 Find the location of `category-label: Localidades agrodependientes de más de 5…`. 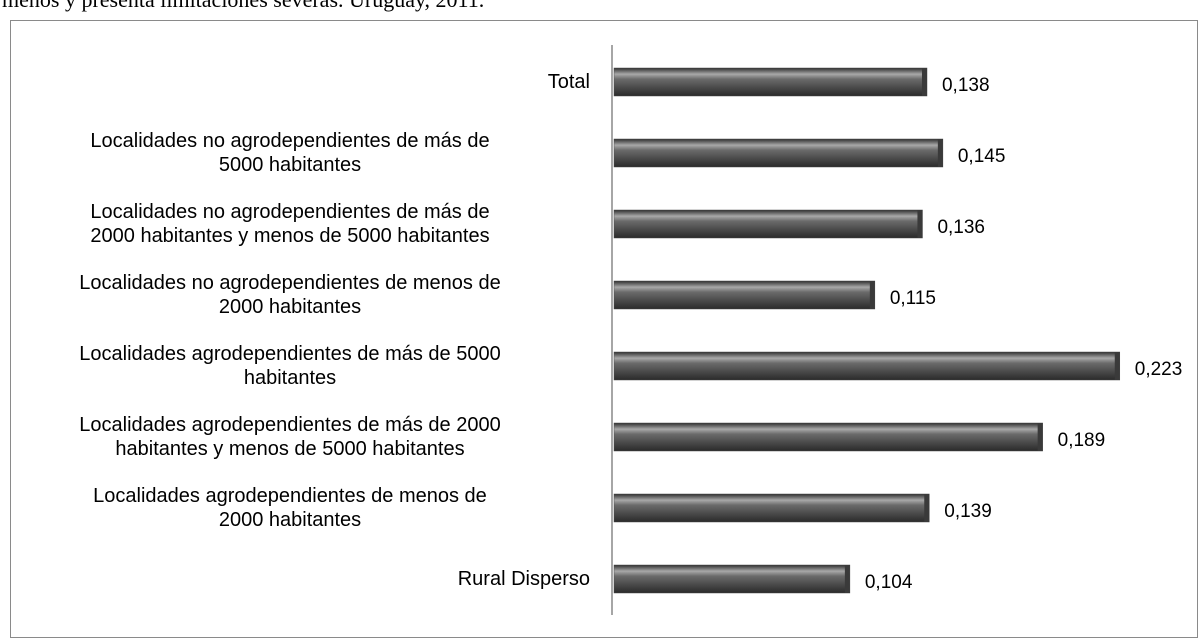

category-label: Localidades agrodependientes de más de 5… is located at coordinates (290, 366).